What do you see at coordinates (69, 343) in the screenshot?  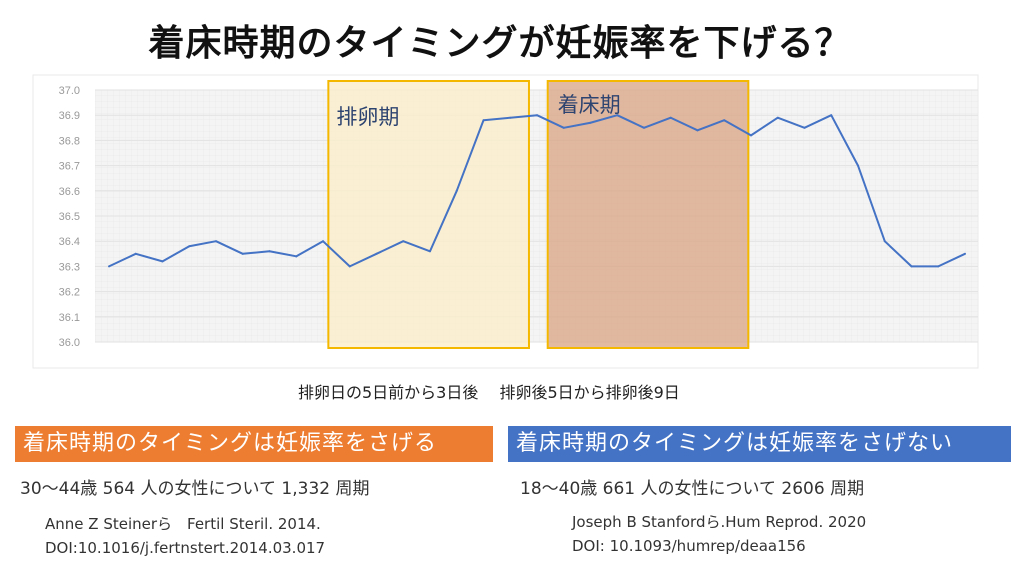 I see `y-tick-label: 36.0` at bounding box center [69, 343].